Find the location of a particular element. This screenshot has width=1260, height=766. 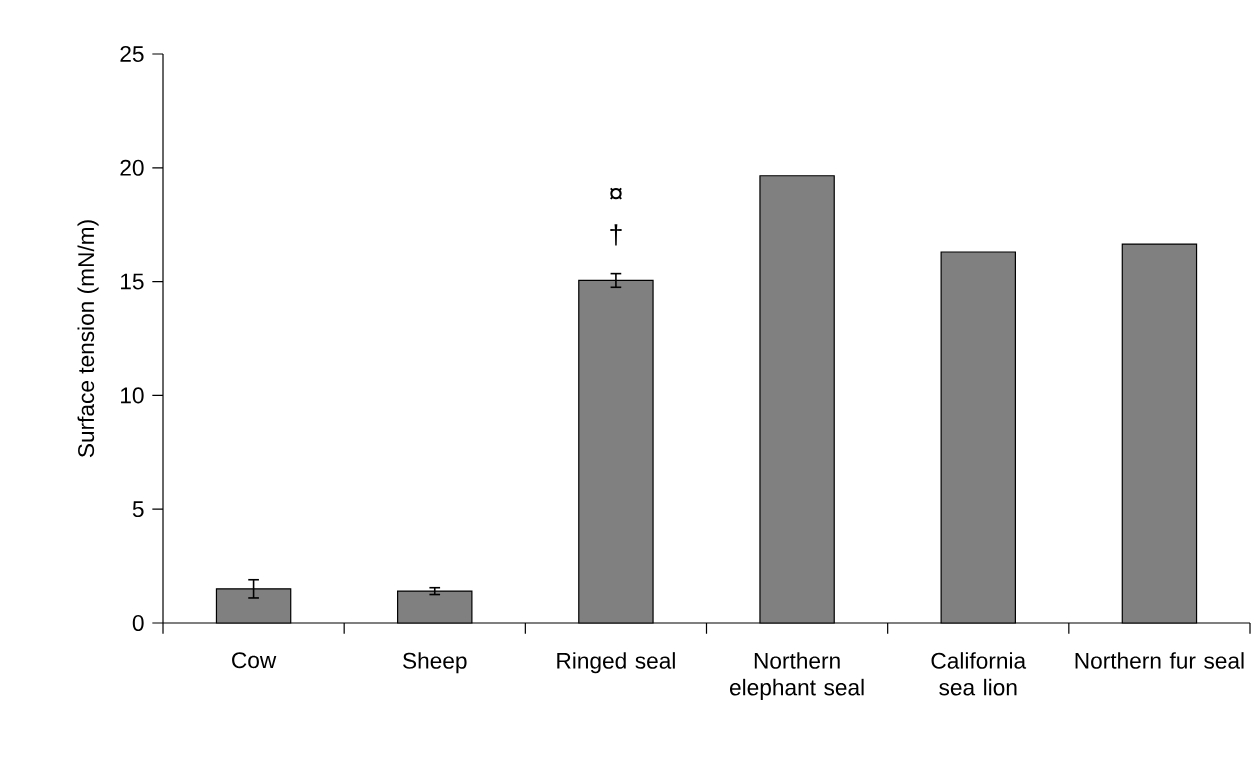

y-tick-label: 0 is located at coordinates (138, 623).